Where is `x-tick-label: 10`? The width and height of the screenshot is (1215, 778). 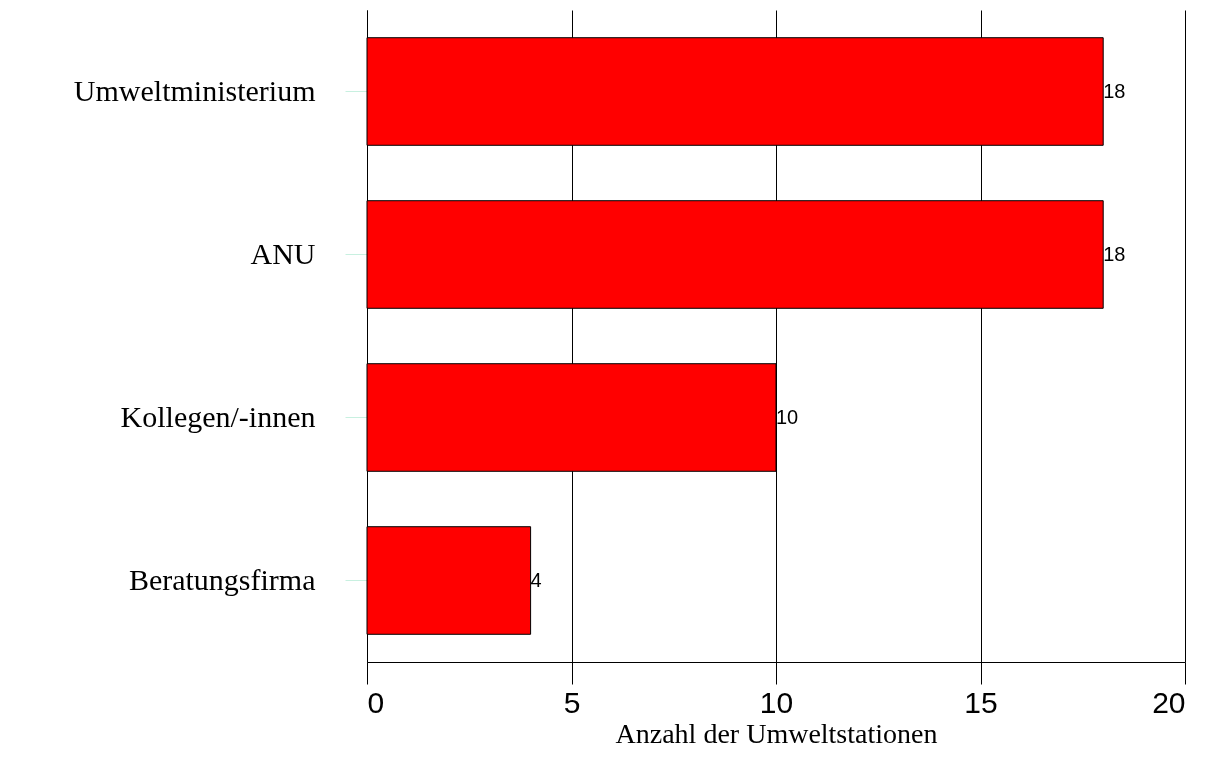 x-tick-label: 10 is located at coordinates (776, 702).